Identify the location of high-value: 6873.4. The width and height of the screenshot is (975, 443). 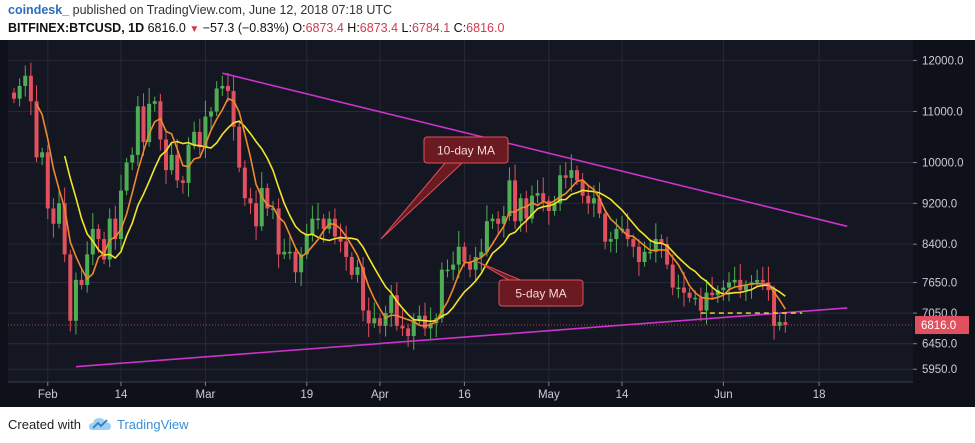
(379, 28).